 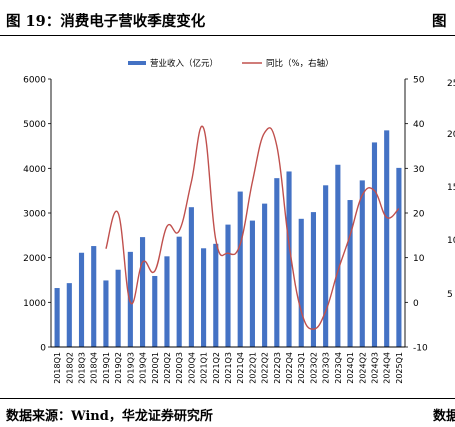 I want to click on adjacent-tick-label: 10, so click(x=451, y=241).